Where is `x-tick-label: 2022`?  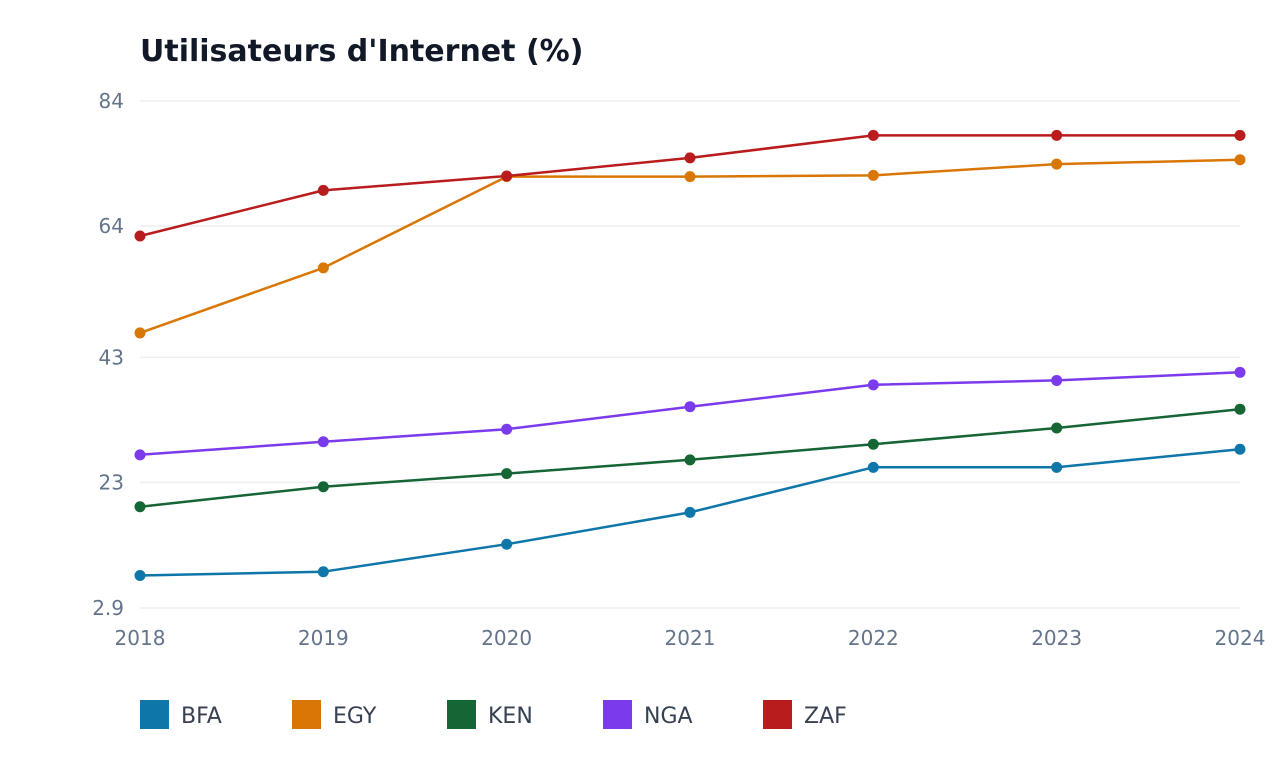
x-tick-label: 2022 is located at coordinates (873, 638).